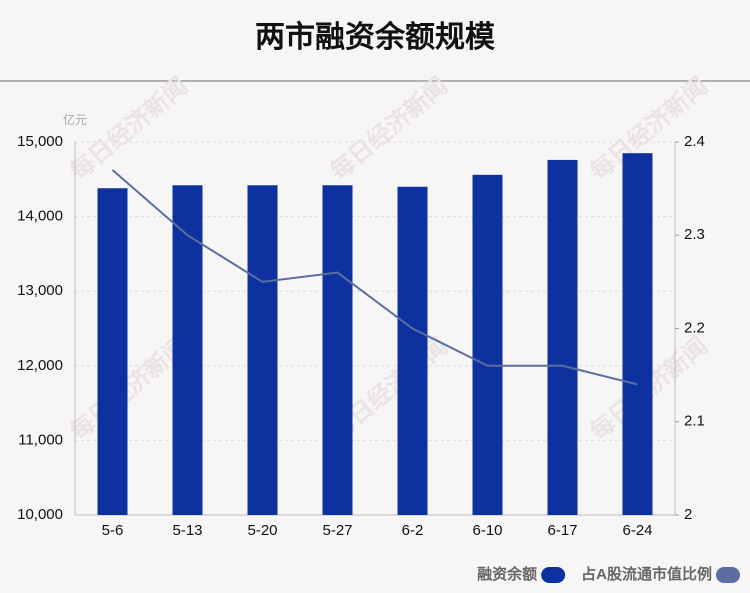 This screenshot has height=593, width=750. What do you see at coordinates (562, 530) in the screenshot?
I see `x-tick-label: 6-17` at bounding box center [562, 530].